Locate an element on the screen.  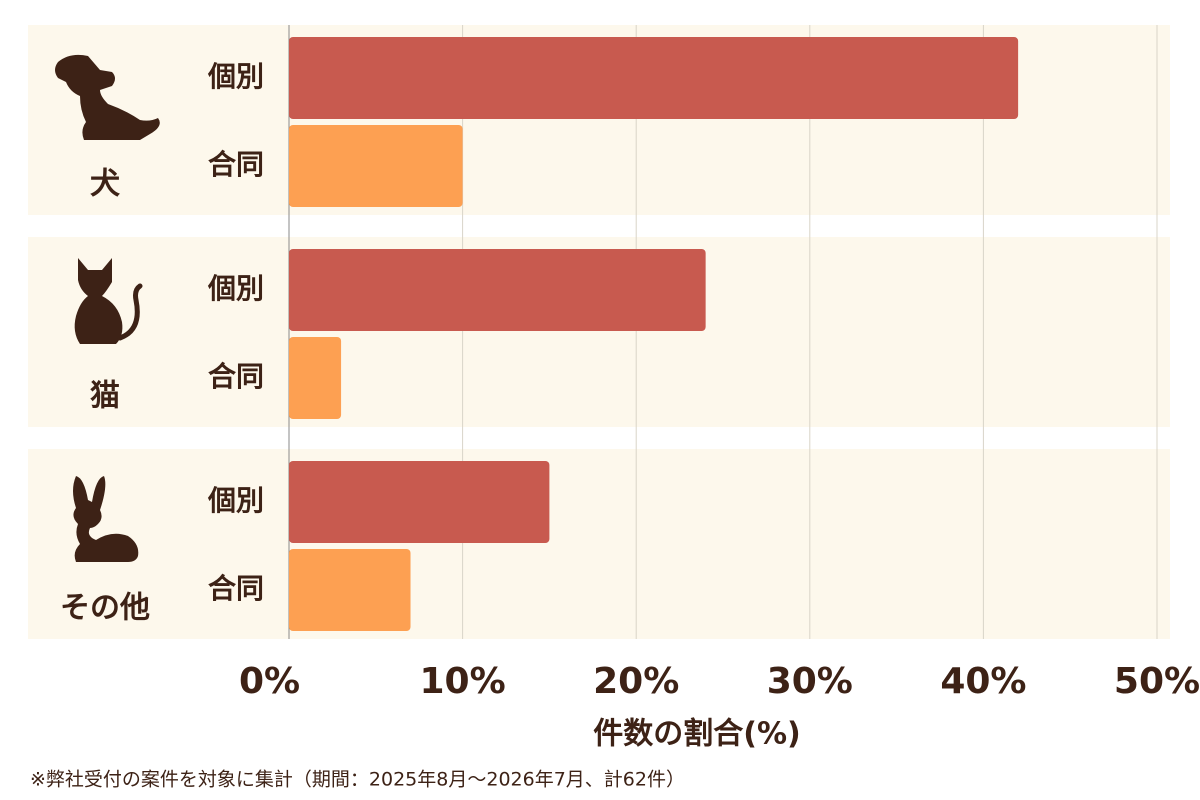
dog-icon is located at coordinates (107, 97).